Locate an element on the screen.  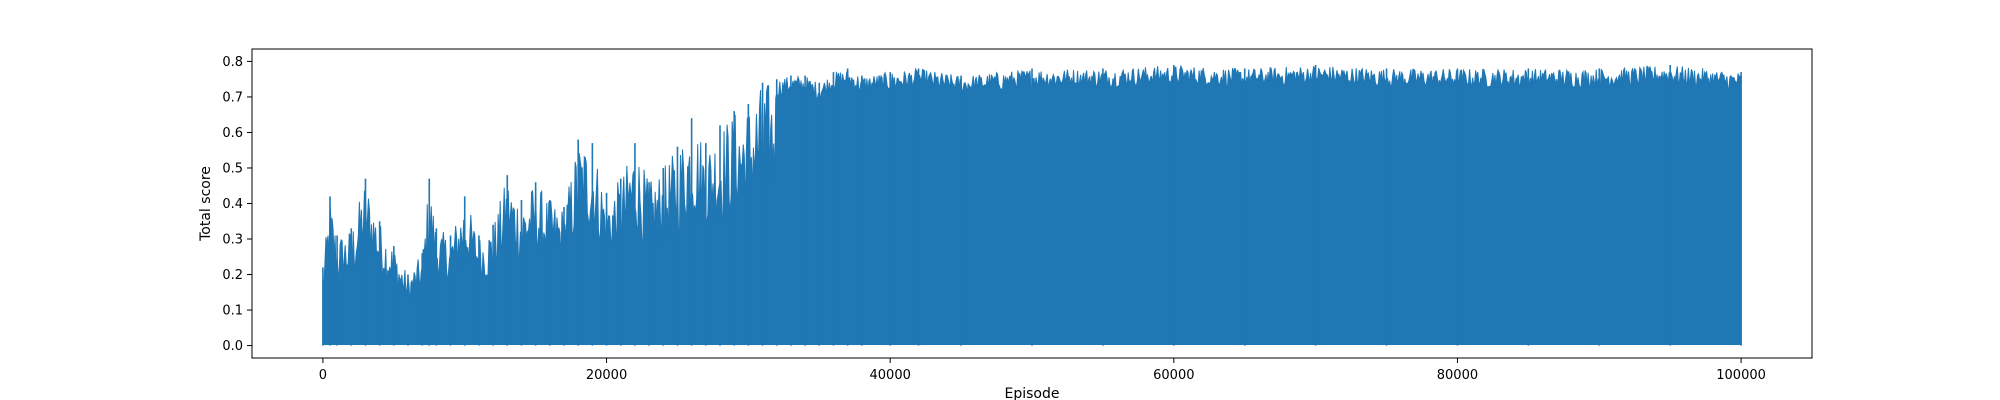
y-axis: 0.0 0.1 0.2 0.3 0.4 0.5 0.6 0.7 0.8 is located at coordinates (237, 204).